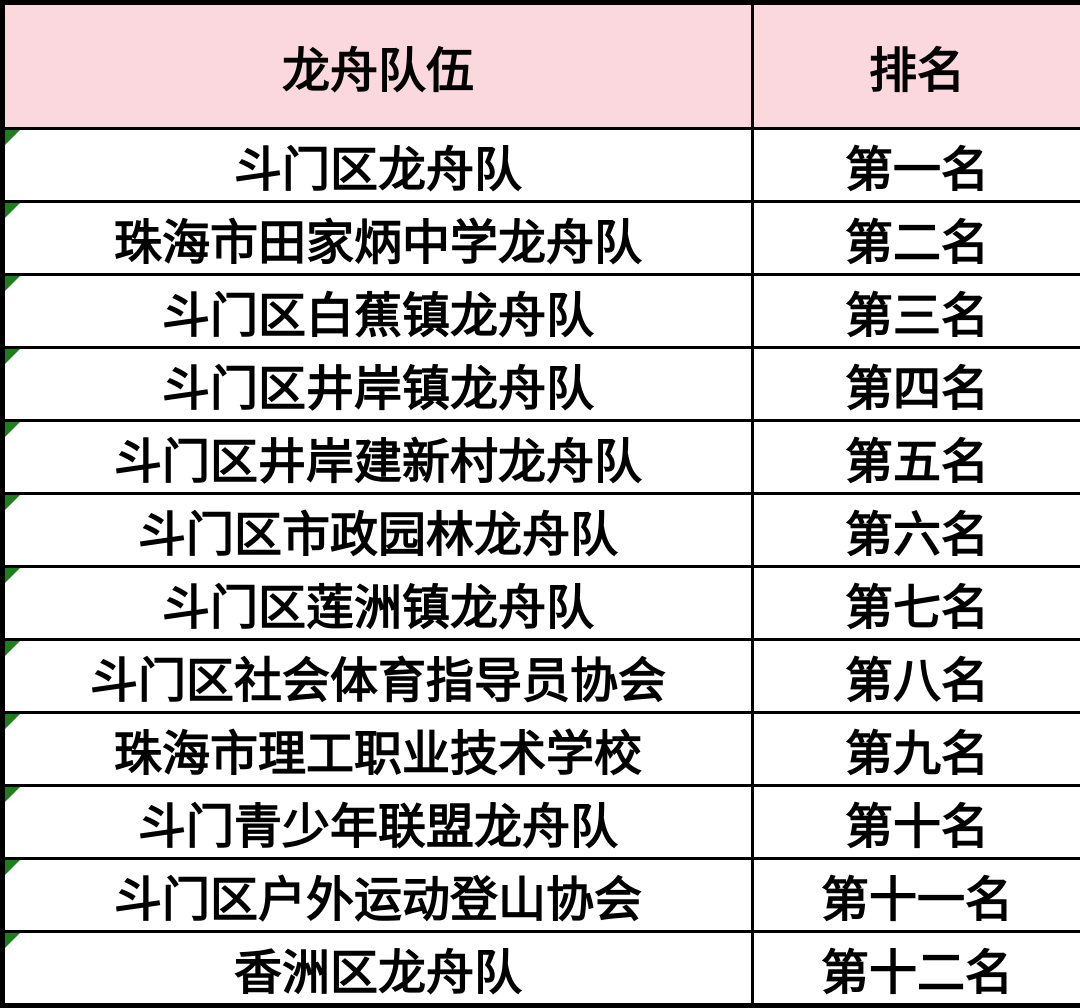  Describe the element at coordinates (917, 535) in the screenshot. I see `rank-value: 第六名` at that location.